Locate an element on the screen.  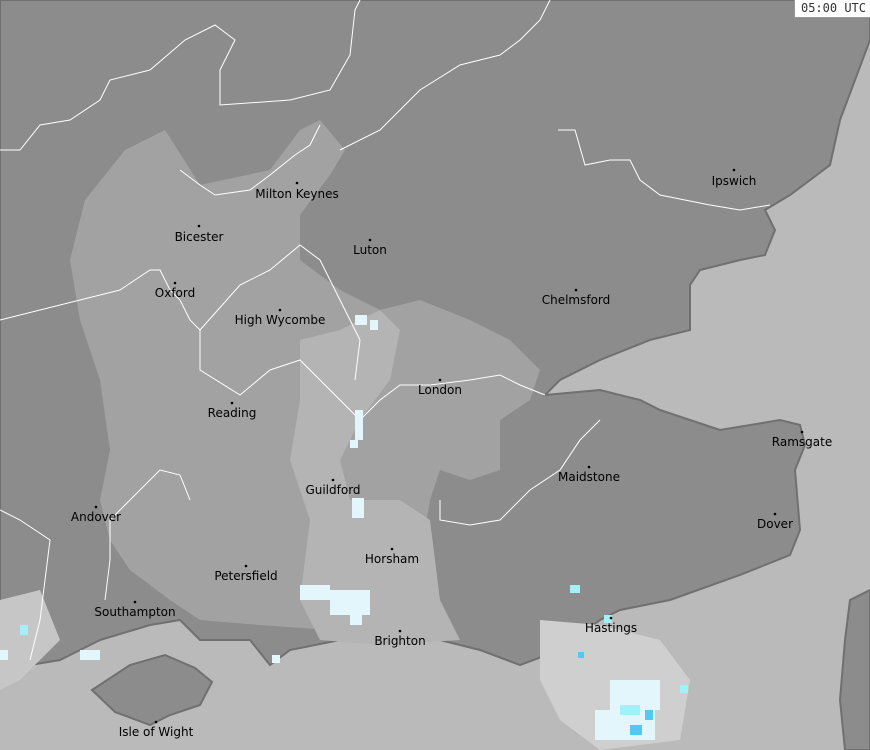
city-ipswich: Ipswich is located at coordinates (734, 178).